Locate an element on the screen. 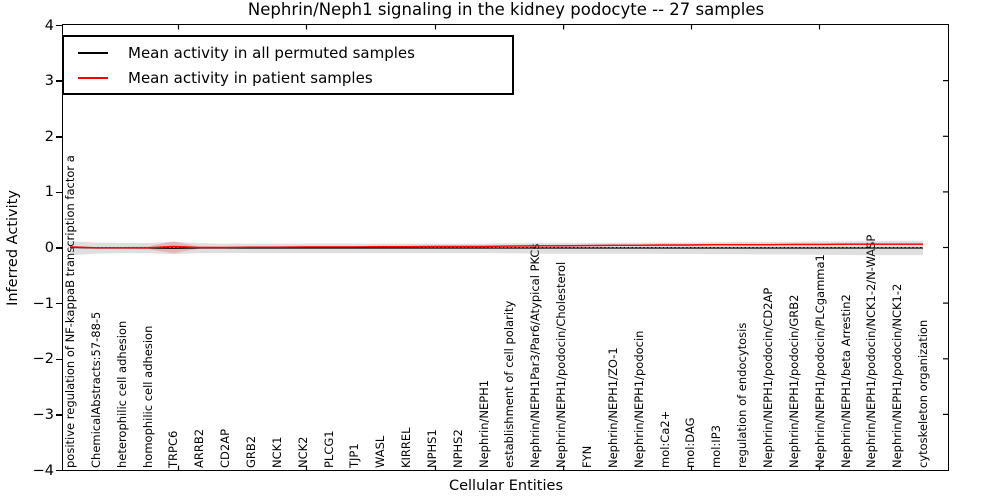 This screenshot has height=500, width=1000. y-tick-label: −3 is located at coordinates (43, 414).